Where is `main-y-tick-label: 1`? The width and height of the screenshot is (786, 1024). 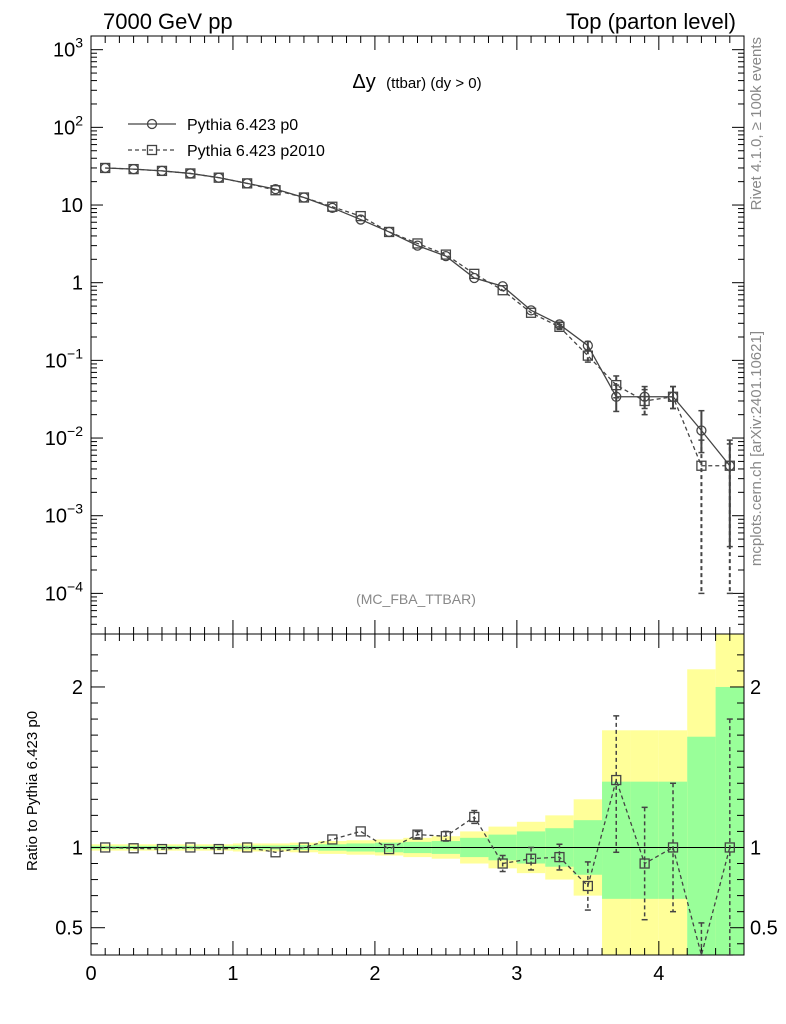 main-y-tick-label: 1 is located at coordinates (77, 284).